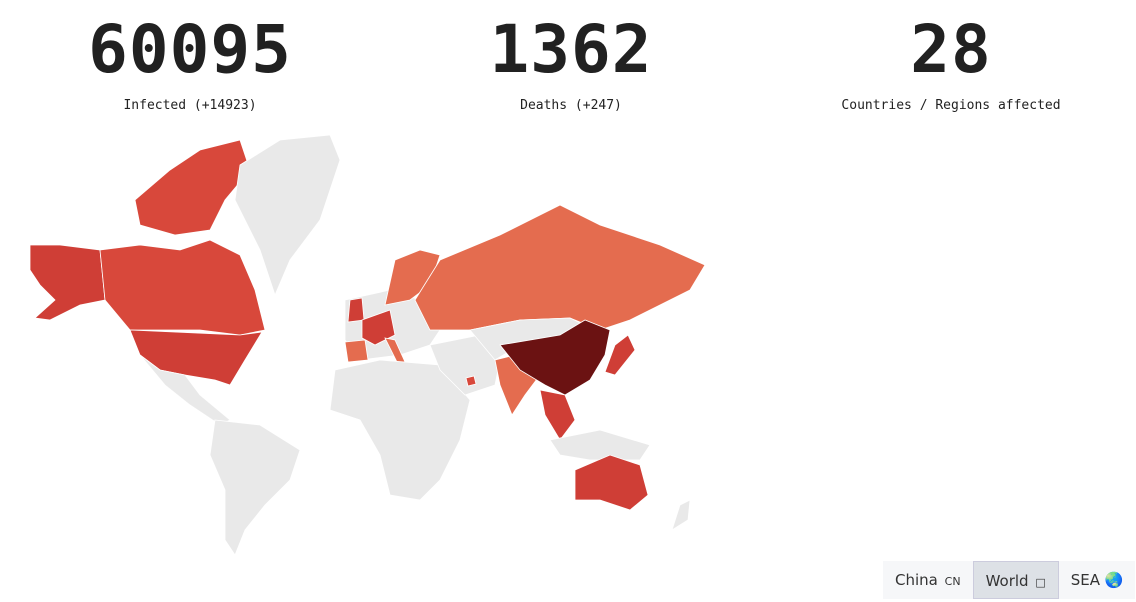 This screenshot has width=1136, height=602. Describe the element at coordinates (185, 390) in the screenshot. I see `region-mexico` at that location.